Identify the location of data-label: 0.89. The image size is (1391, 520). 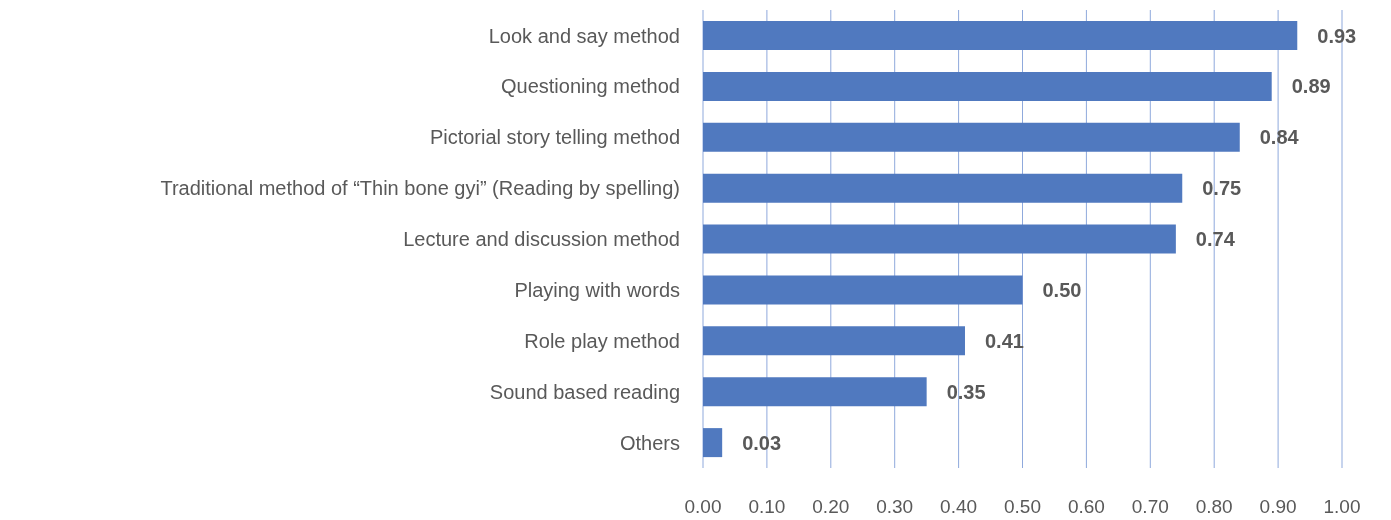
(1311, 86).